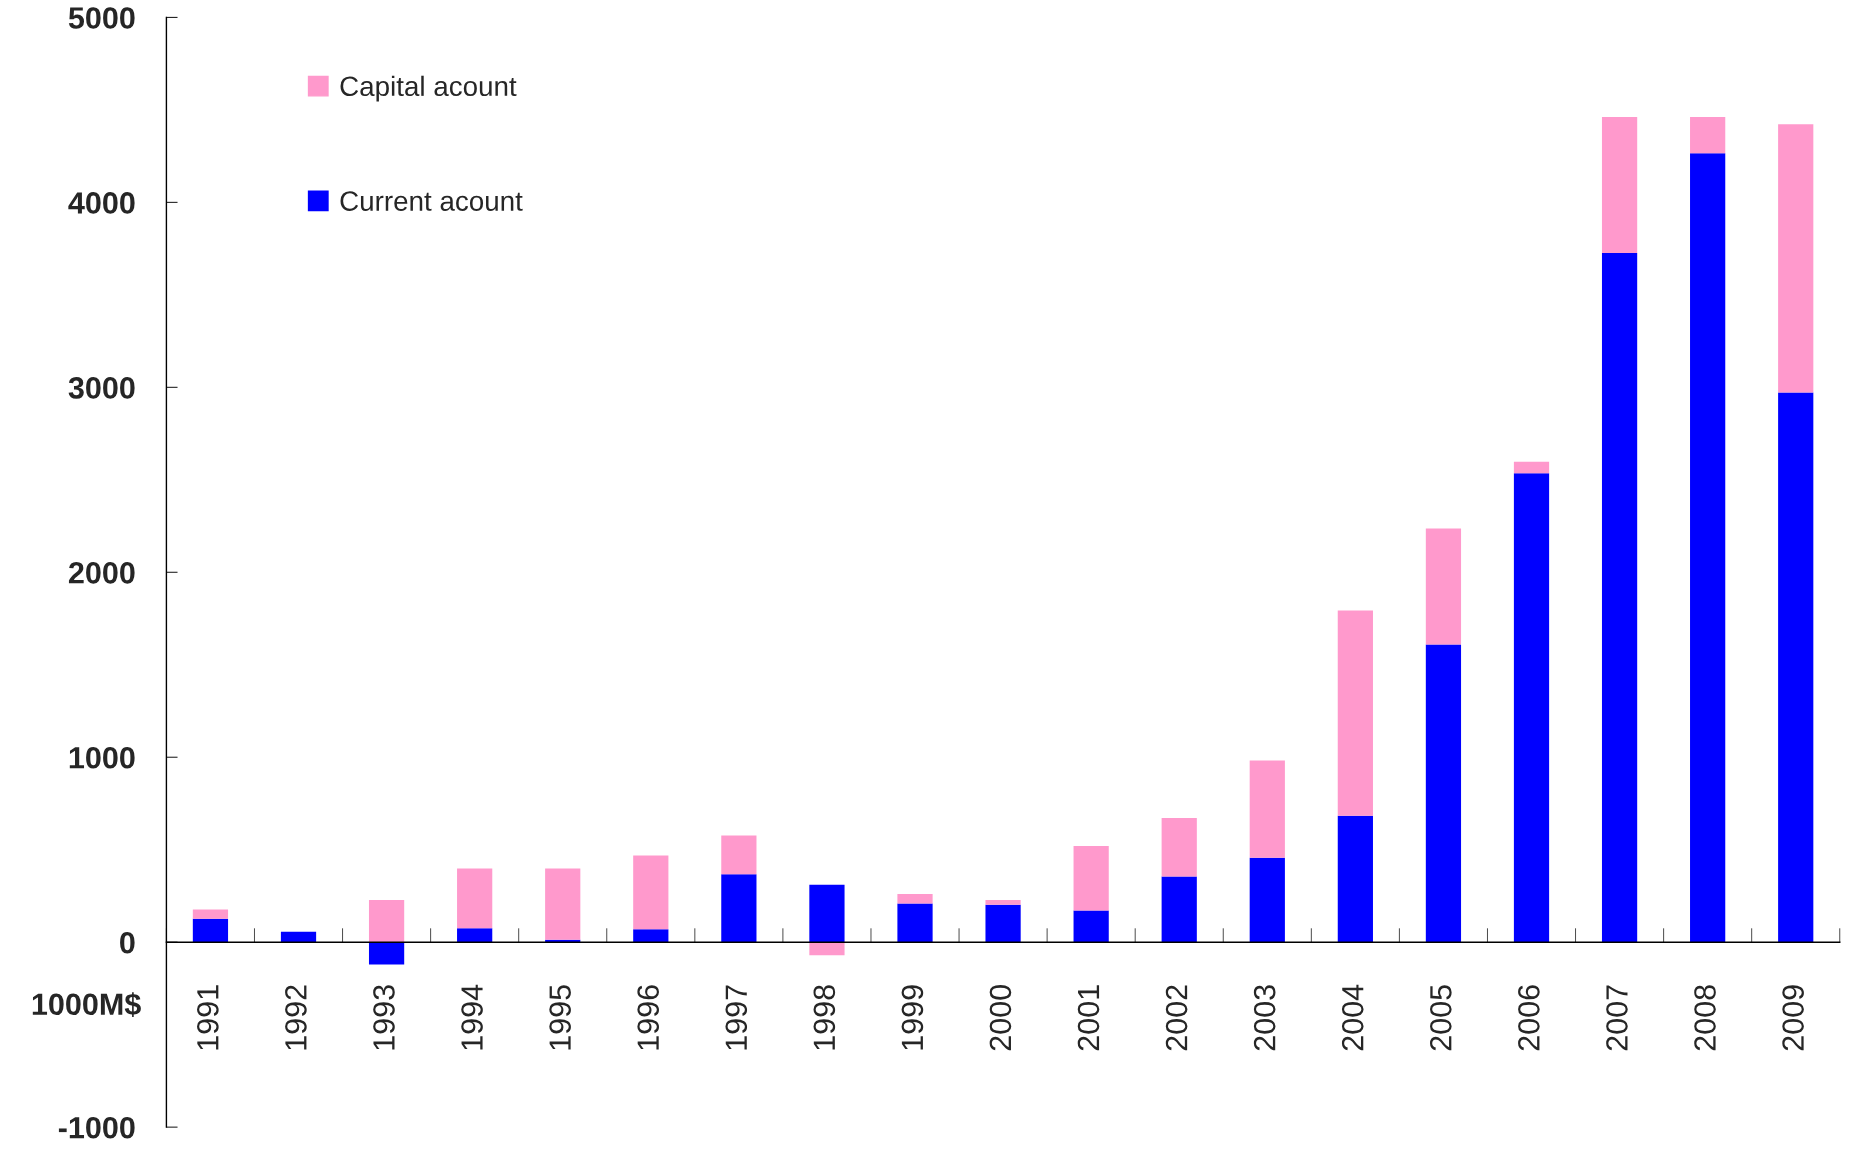 This screenshot has height=1162, width=1849. Describe the element at coordinates (1352, 1017) in the screenshot. I see `x-tick-label: 2004` at that location.